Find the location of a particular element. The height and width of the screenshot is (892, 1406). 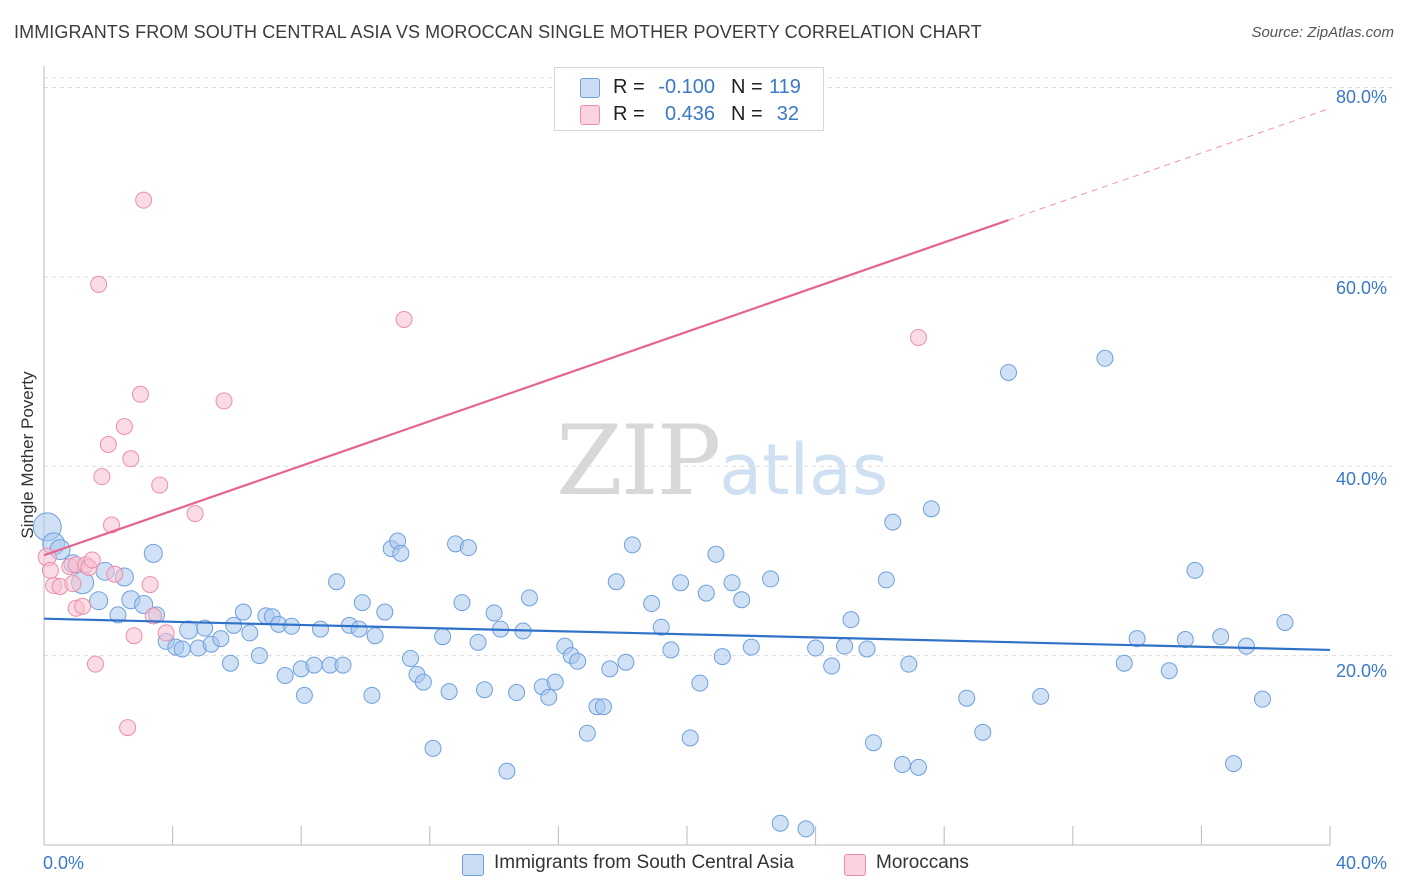

source-credit: Source: ZipAtlas.com is located at coordinates (1322, 32).